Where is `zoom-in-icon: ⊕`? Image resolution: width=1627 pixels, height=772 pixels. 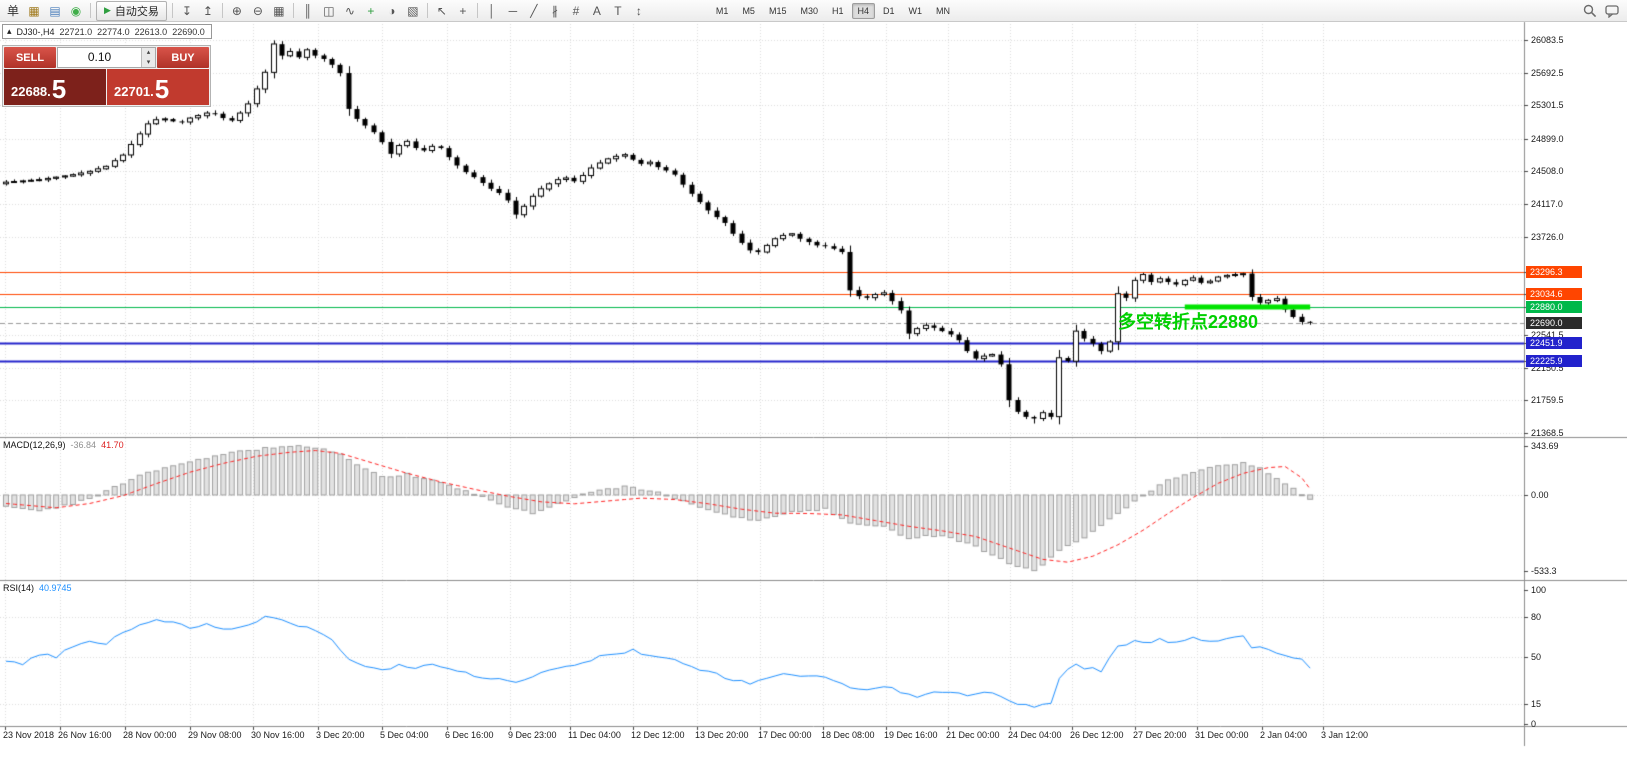
zoom-in-icon: ⊕ is located at coordinates (236, 10).